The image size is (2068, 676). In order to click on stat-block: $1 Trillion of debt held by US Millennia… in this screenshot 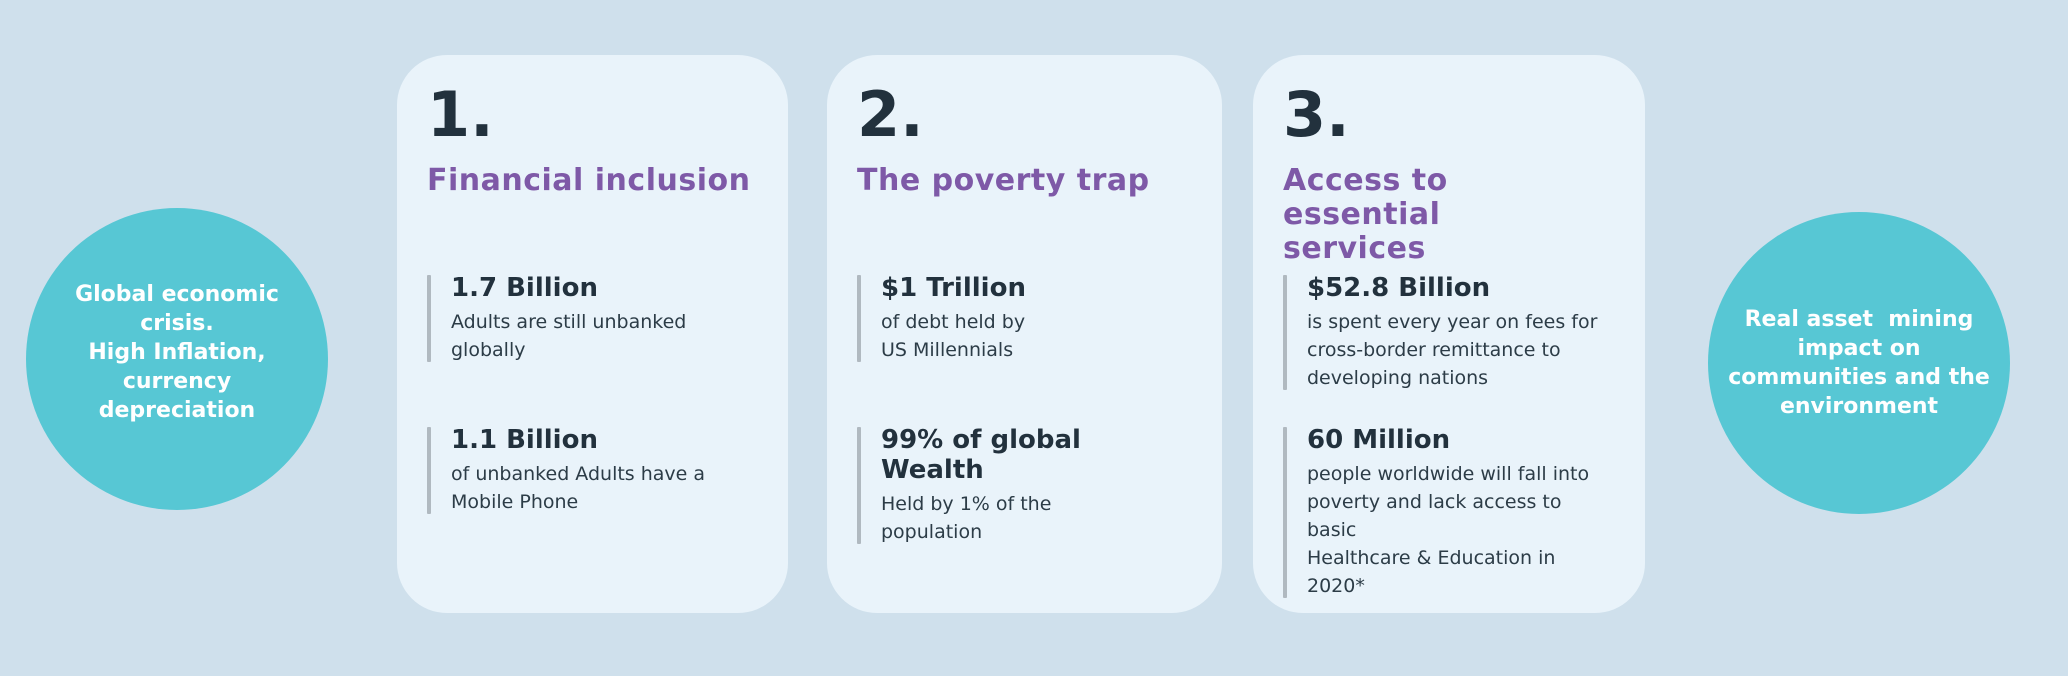, I will do `click(1024, 318)`.